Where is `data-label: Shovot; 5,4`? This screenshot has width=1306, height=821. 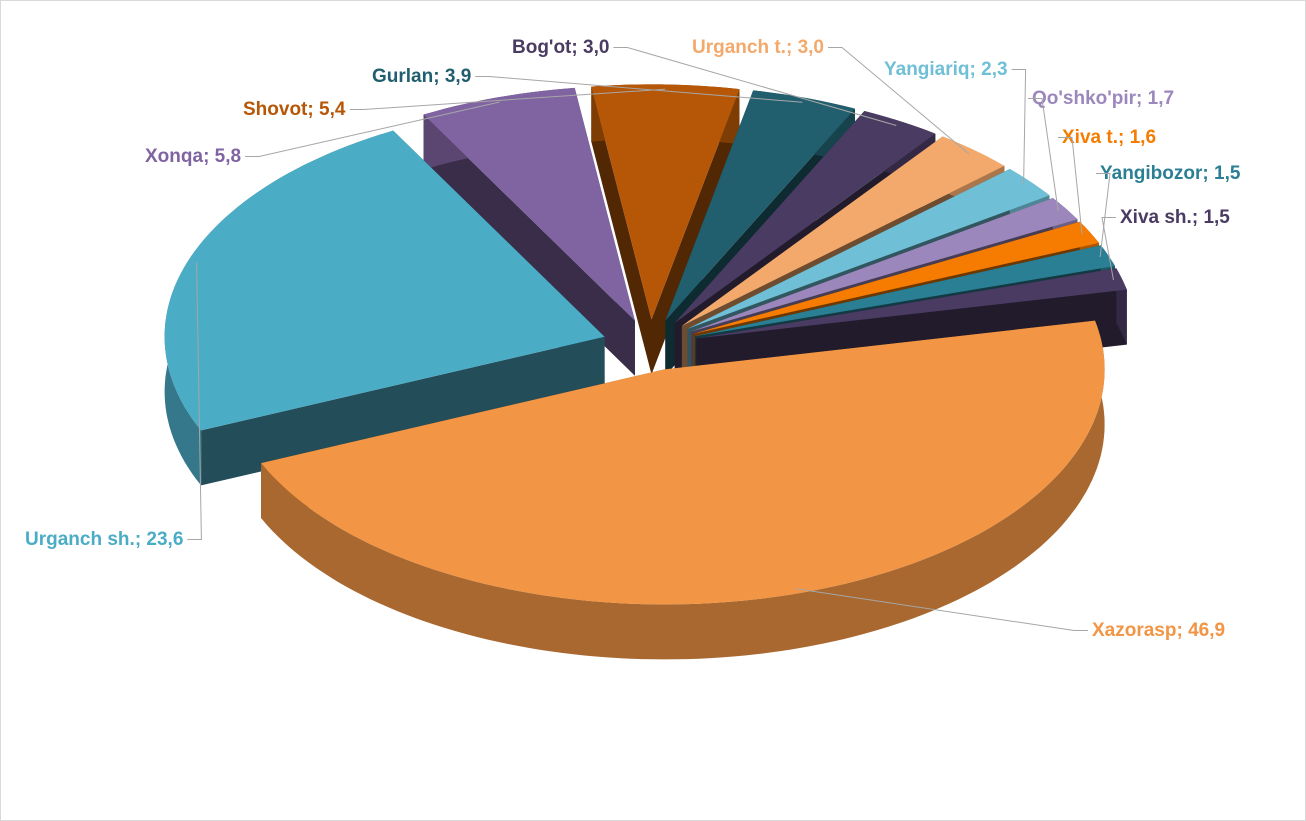
data-label: Shovot; 5,4 is located at coordinates (294, 109).